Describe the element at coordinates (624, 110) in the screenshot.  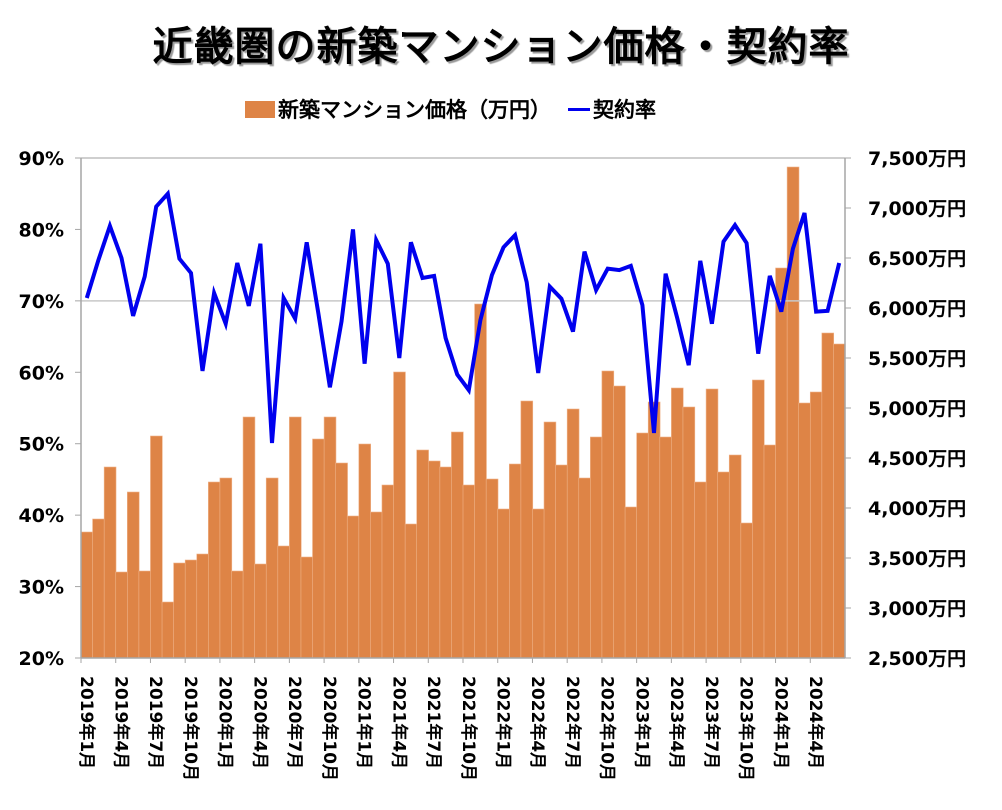
I see `legend-label-rate: 契約率` at that location.